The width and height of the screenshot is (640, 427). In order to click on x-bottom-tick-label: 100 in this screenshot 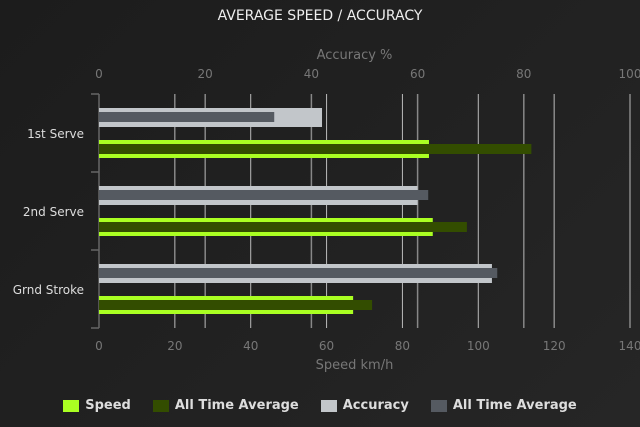, I will do `click(478, 346)`.